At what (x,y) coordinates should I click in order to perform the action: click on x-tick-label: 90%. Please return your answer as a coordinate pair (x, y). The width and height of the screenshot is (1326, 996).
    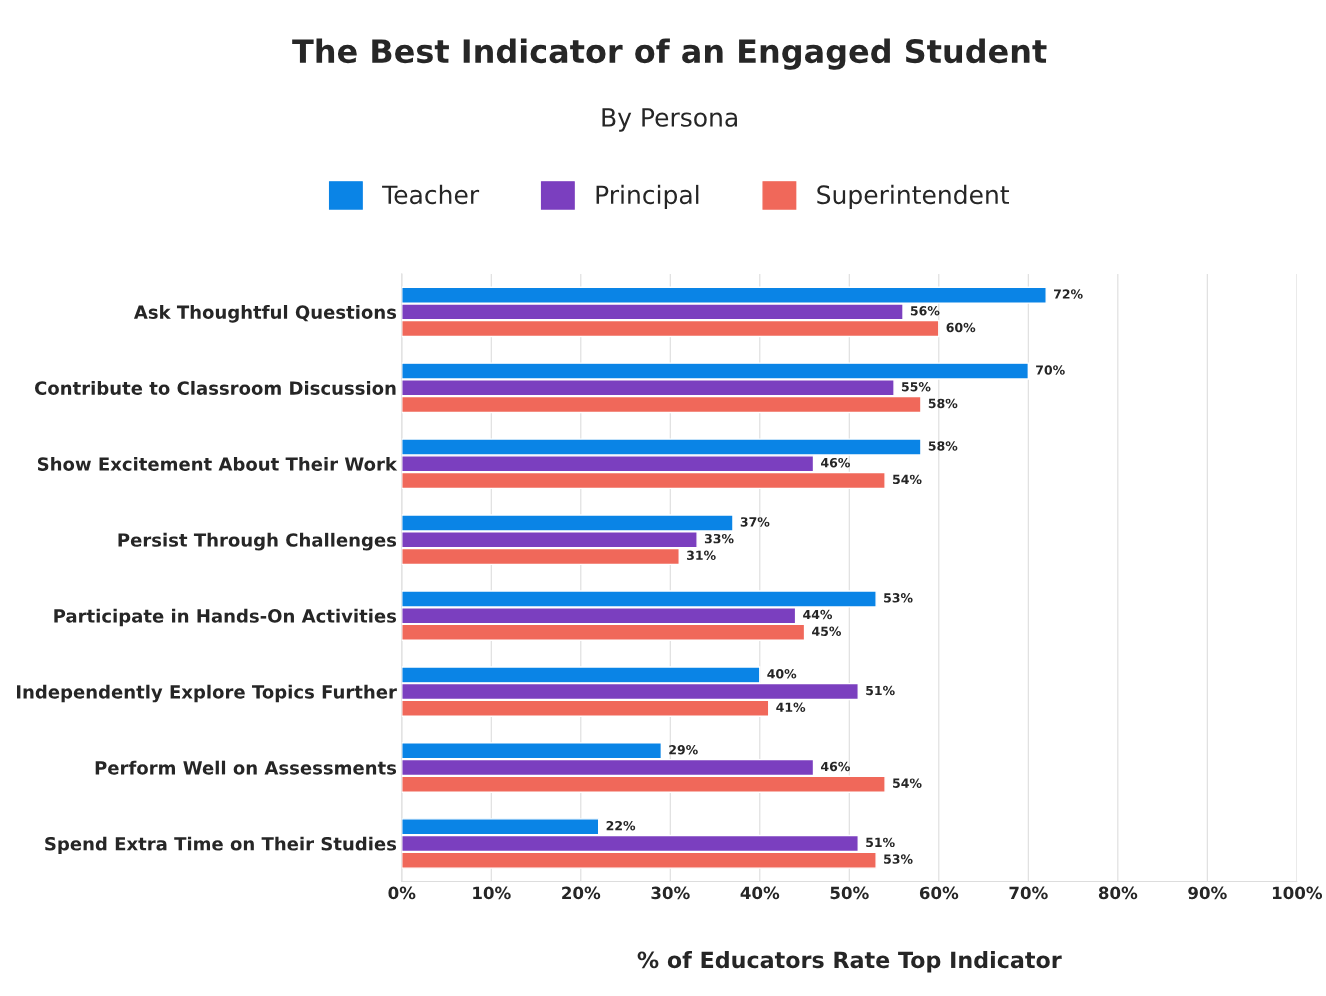
    Looking at the image, I should click on (1207, 893).